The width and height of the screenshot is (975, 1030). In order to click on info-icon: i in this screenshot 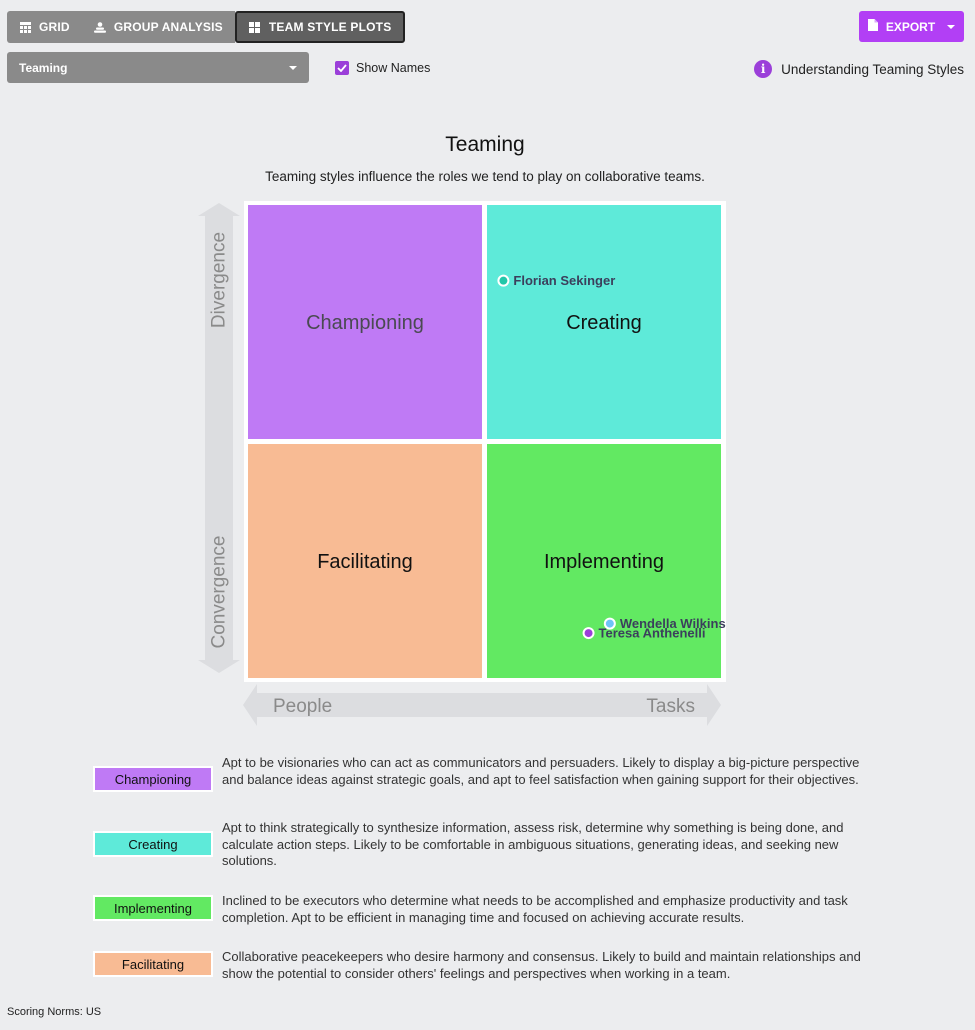, I will do `click(763, 69)`.